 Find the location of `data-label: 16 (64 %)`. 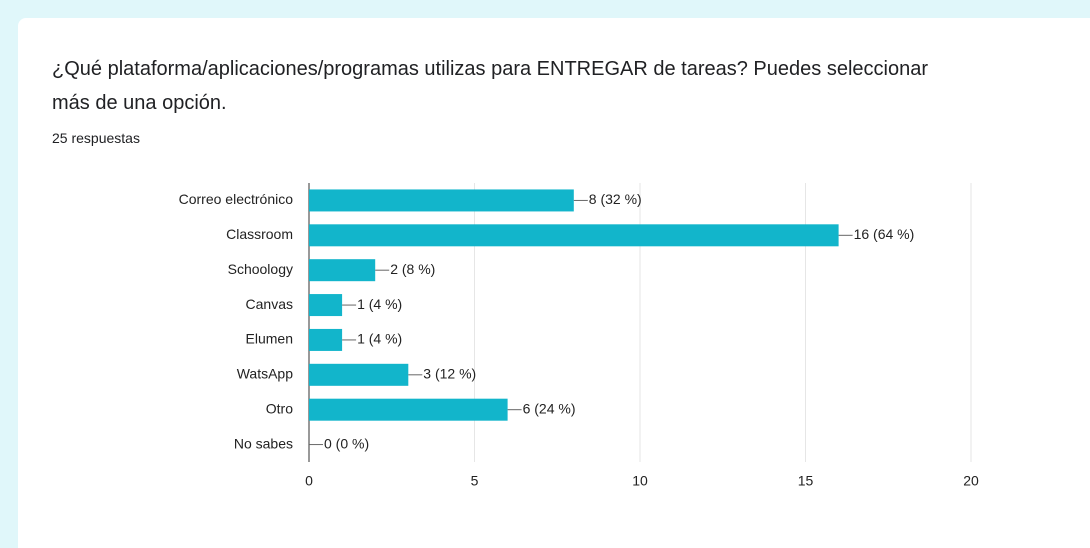

data-label: 16 (64 %) is located at coordinates (884, 234).